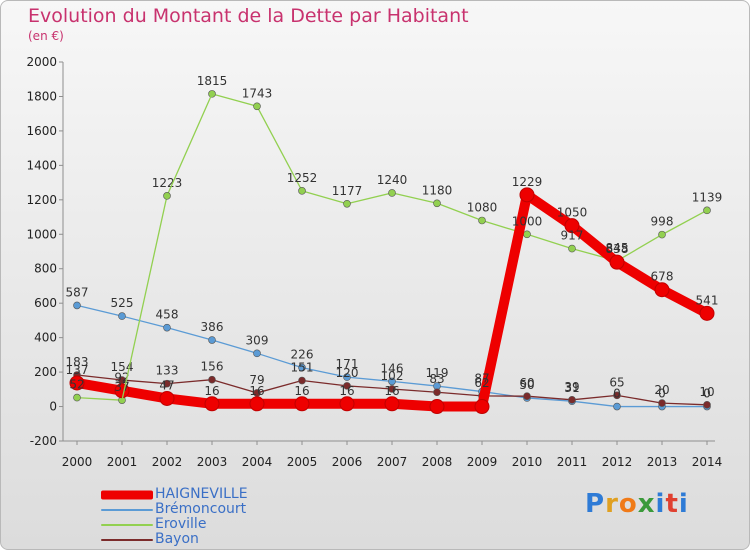  I want to click on data-label-eroville: 1080, so click(482, 207).